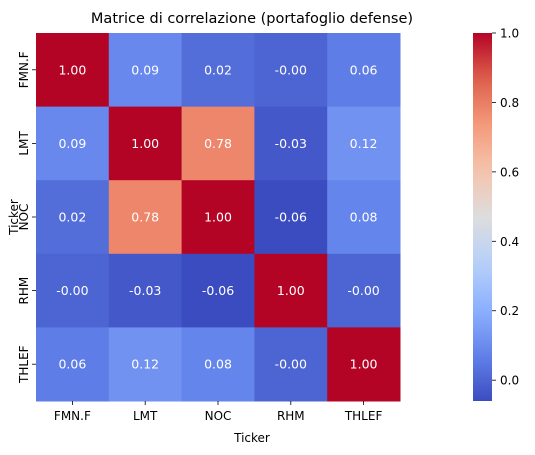 The image size is (535, 455). I want to click on y-axis-label: Ticker, so click(14, 217).